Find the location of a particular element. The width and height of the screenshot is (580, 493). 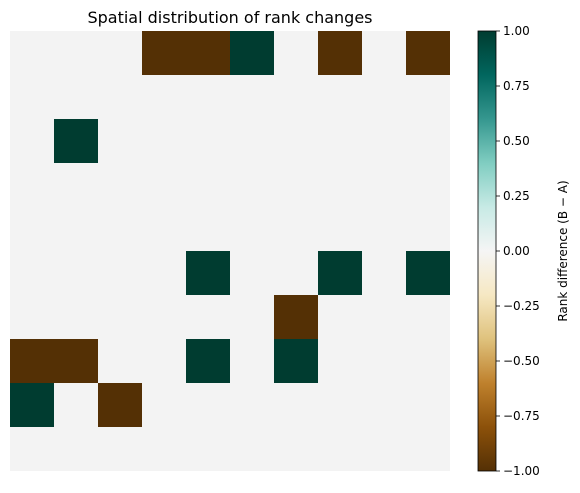

colorbar-tick-label: −0.75 is located at coordinates (521, 416).